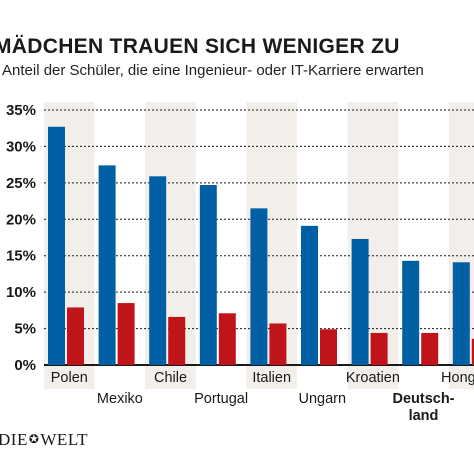  I want to click on category-label-line: Polen, so click(69, 378).